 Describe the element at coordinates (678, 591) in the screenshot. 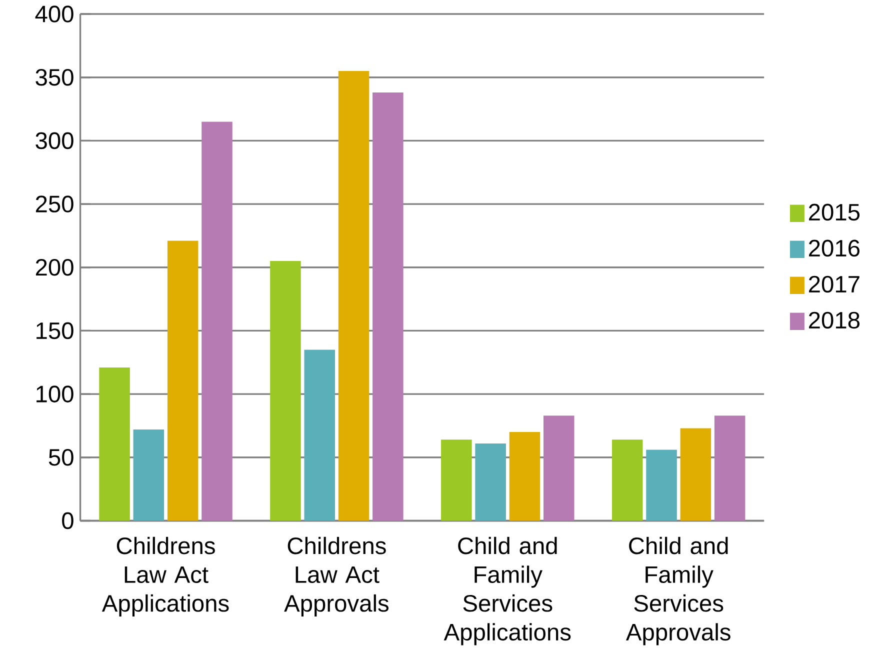

I see `x-tick-label: Child and Family Services Approvals` at that location.